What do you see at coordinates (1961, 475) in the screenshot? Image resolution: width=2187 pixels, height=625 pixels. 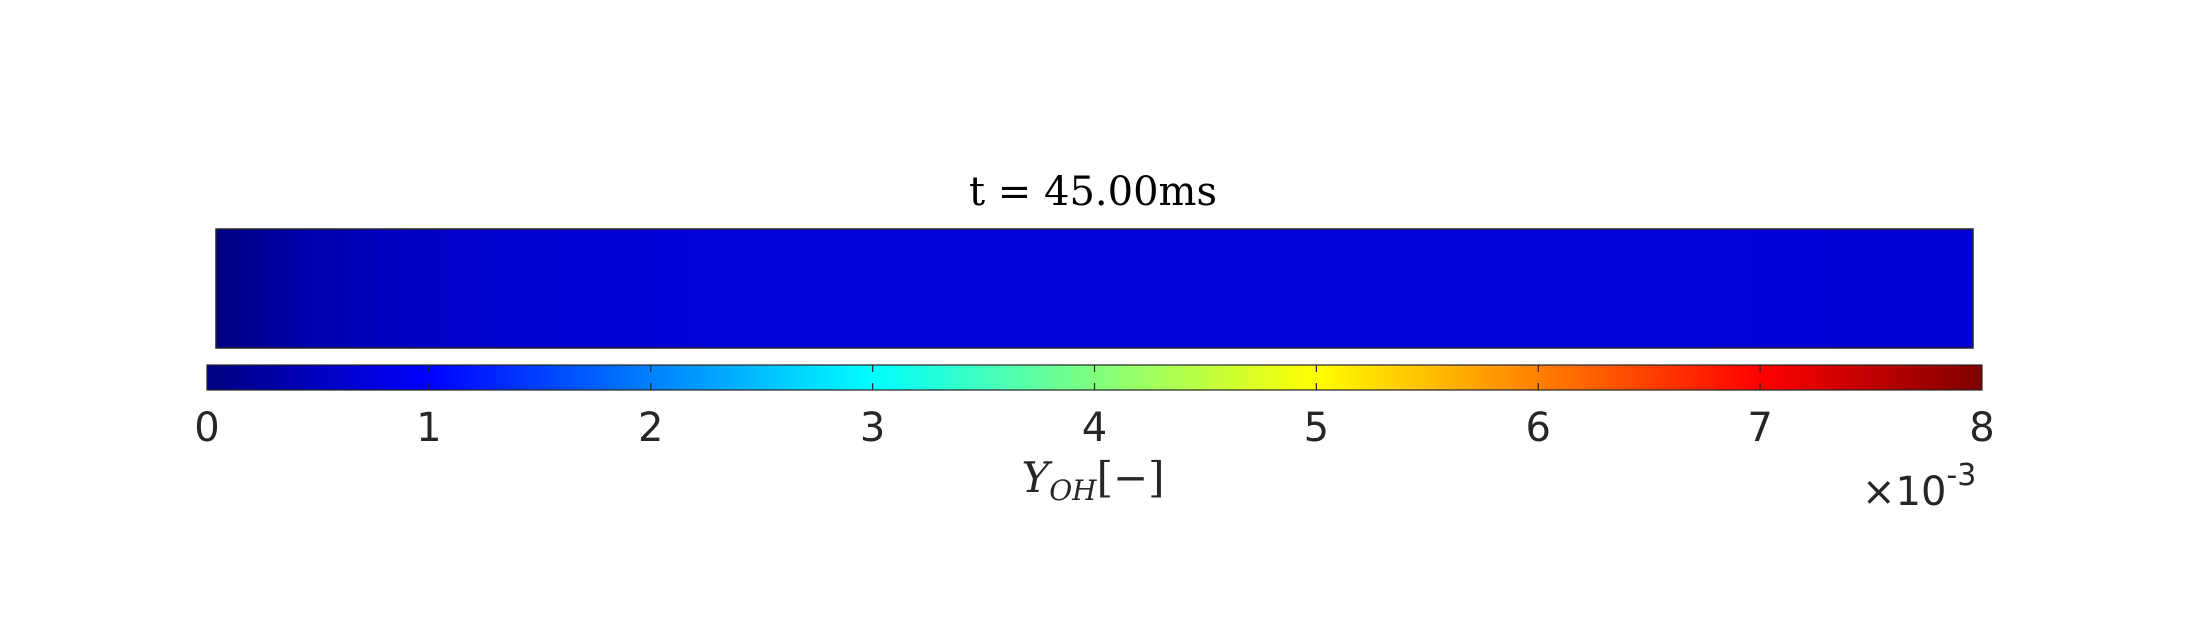 I see `multiplier-exponent: -3` at bounding box center [1961, 475].